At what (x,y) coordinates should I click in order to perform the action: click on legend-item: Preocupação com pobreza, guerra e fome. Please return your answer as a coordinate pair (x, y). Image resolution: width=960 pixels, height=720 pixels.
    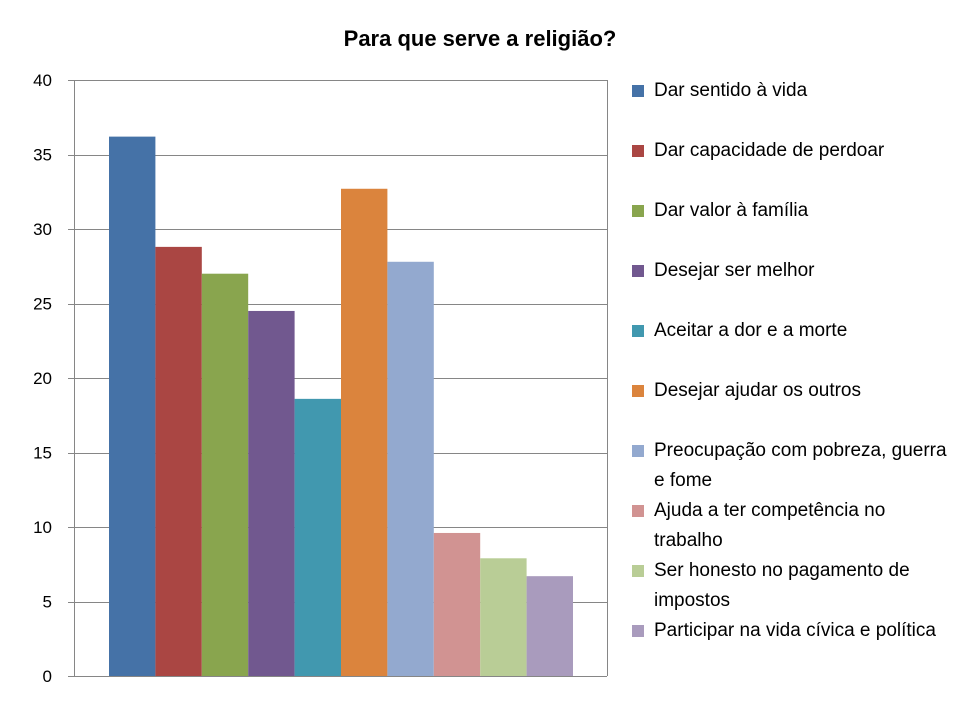
    Looking at the image, I should click on (792, 466).